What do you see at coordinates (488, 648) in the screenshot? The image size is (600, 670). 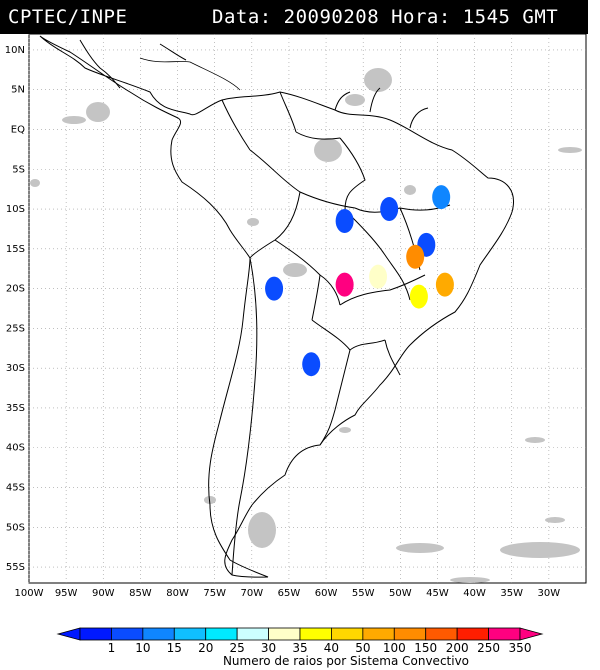 I see `legend-label: 250` at bounding box center [488, 648].